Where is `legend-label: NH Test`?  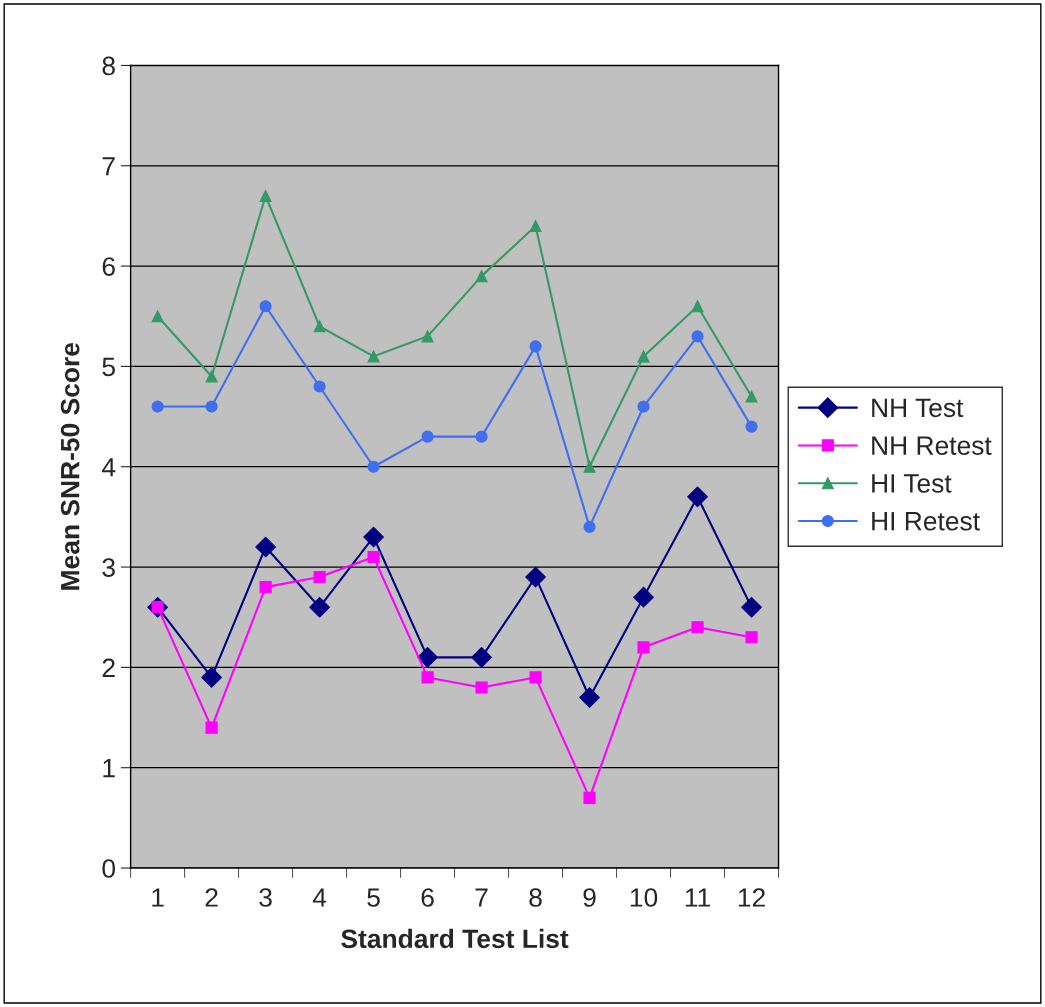 legend-label: NH Test is located at coordinates (918, 408).